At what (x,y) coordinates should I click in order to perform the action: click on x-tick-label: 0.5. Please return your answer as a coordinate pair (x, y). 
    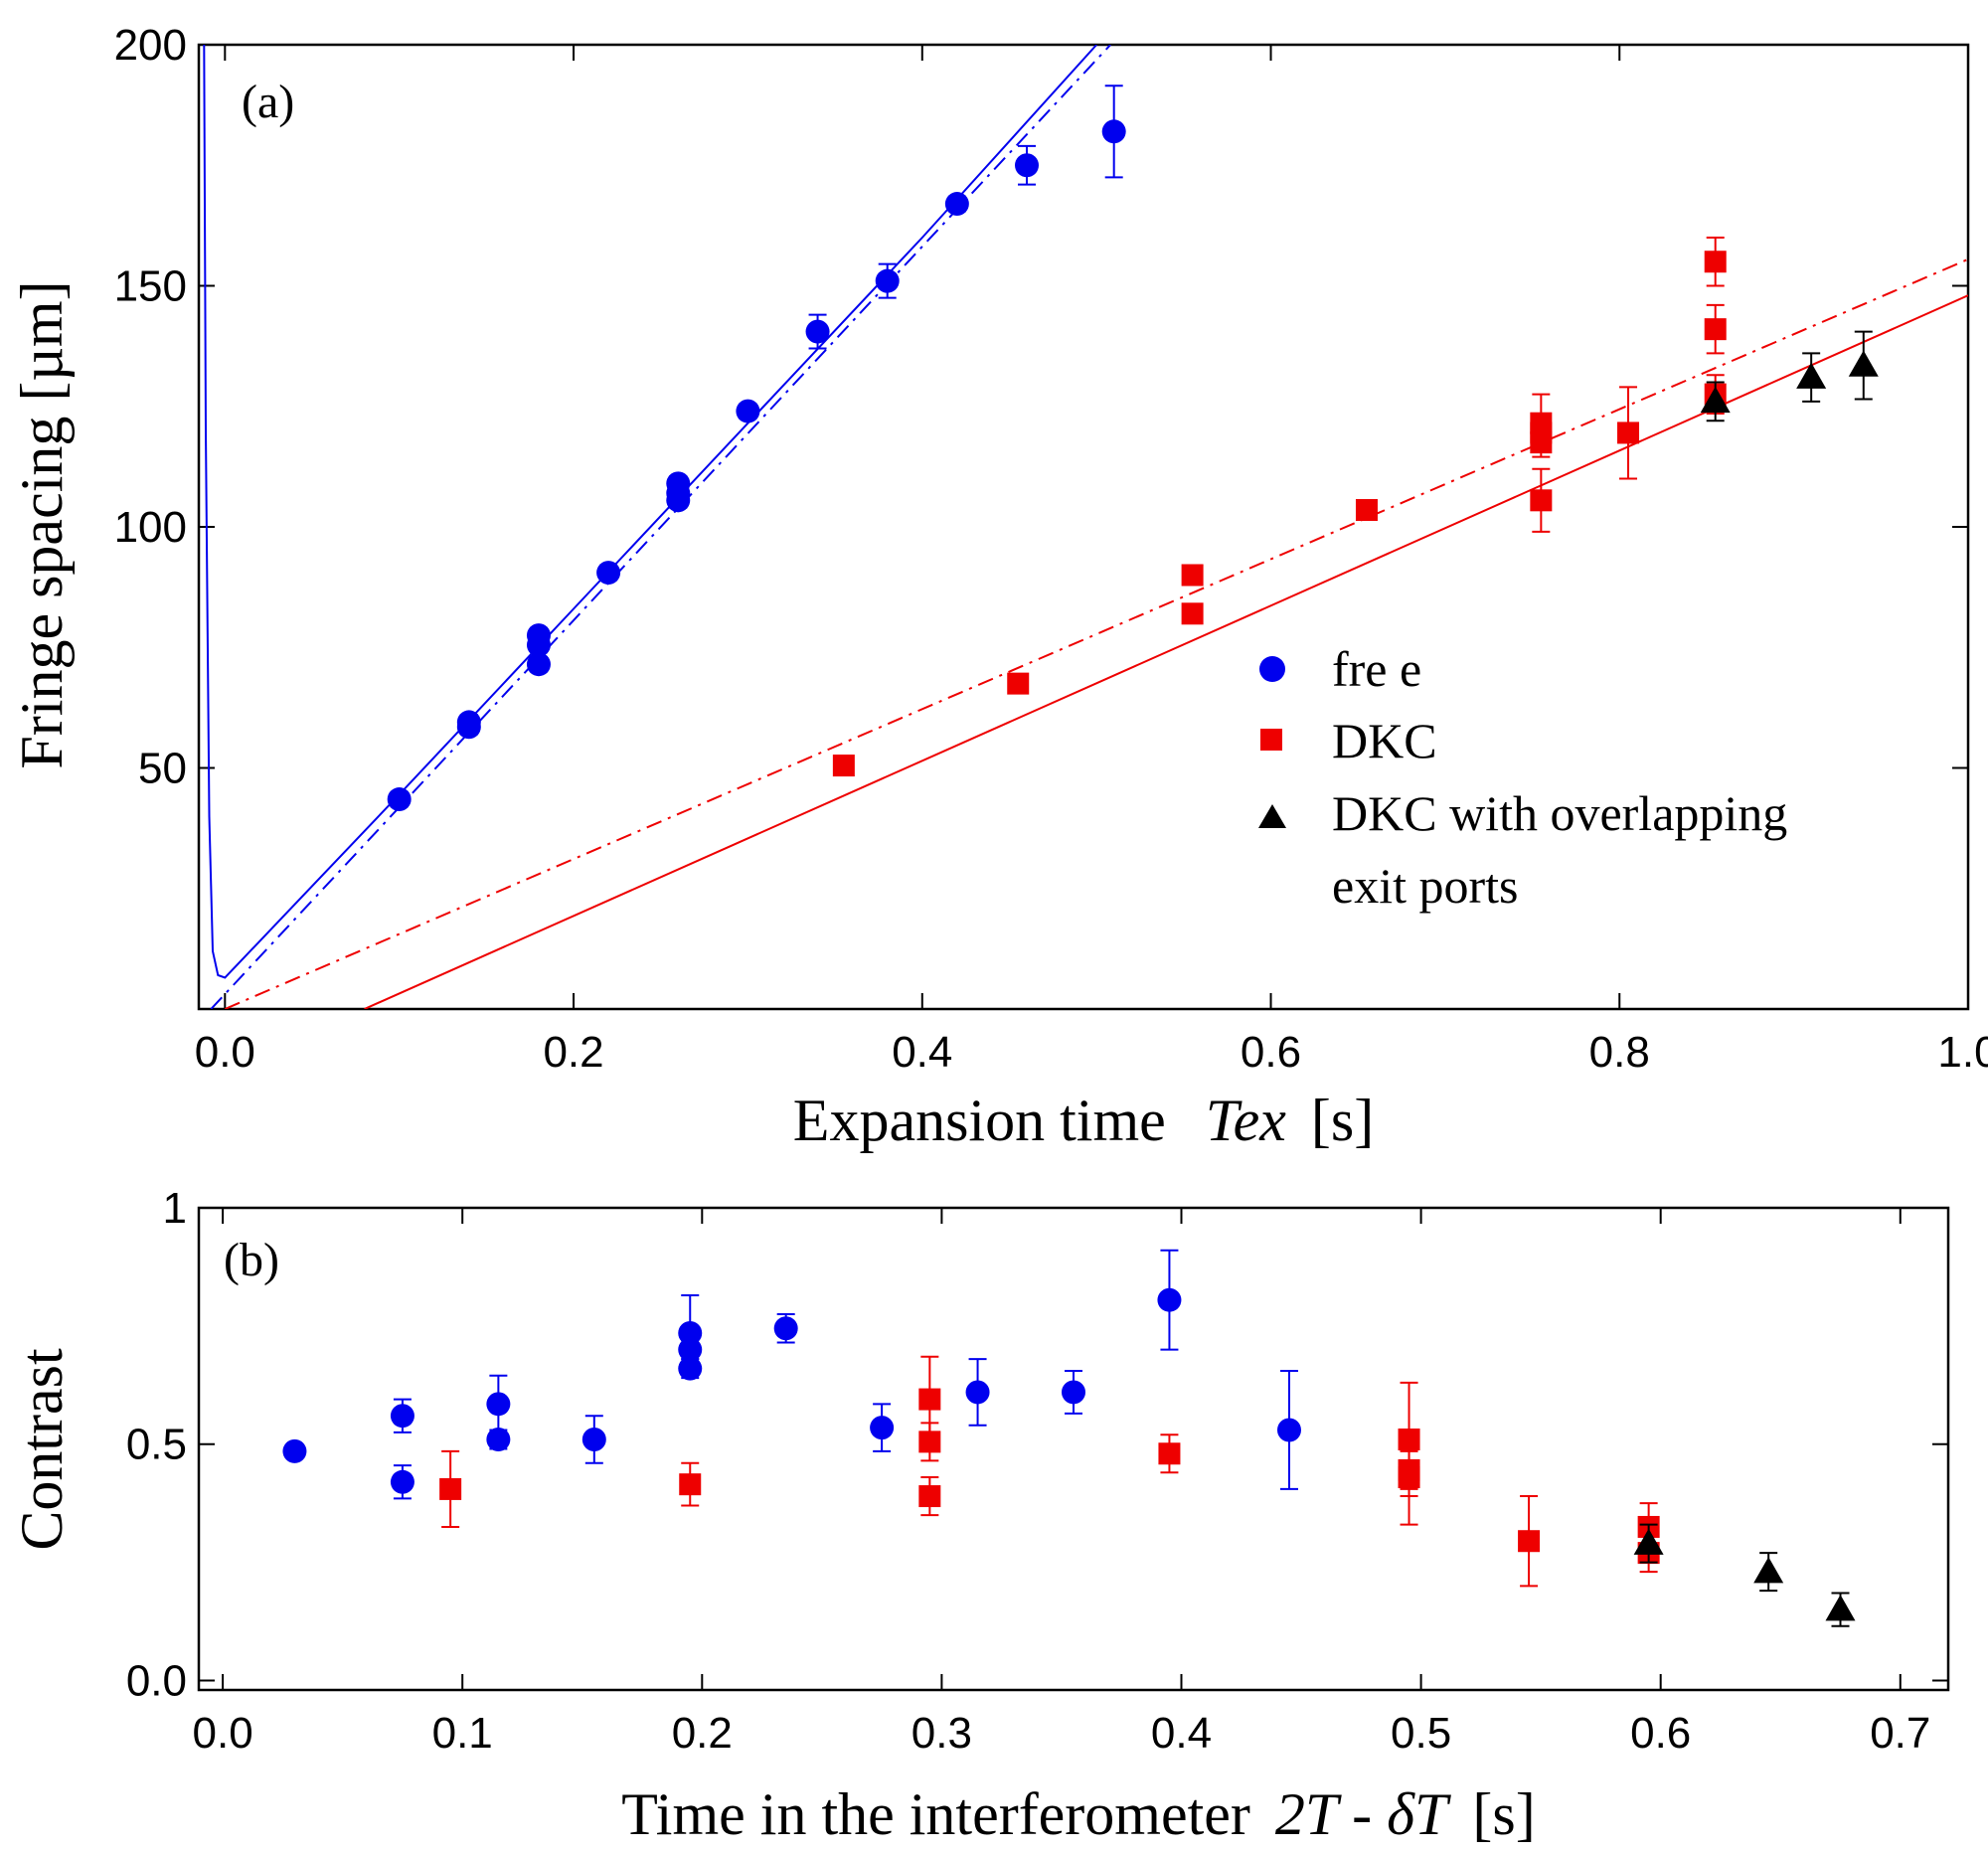
    Looking at the image, I should click on (1421, 1734).